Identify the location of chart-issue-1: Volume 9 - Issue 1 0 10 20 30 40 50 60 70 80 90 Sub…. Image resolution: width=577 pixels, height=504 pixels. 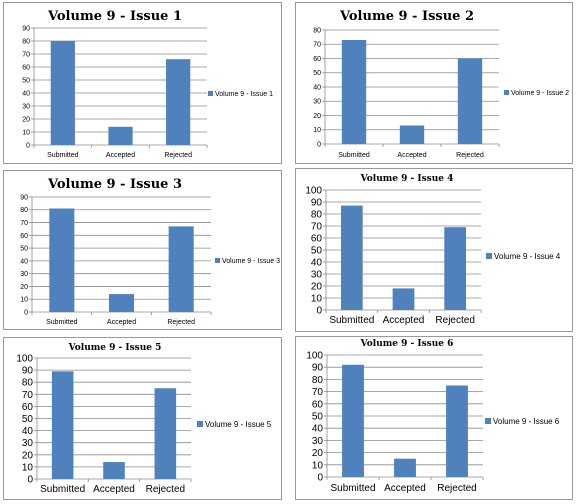
(147, 84).